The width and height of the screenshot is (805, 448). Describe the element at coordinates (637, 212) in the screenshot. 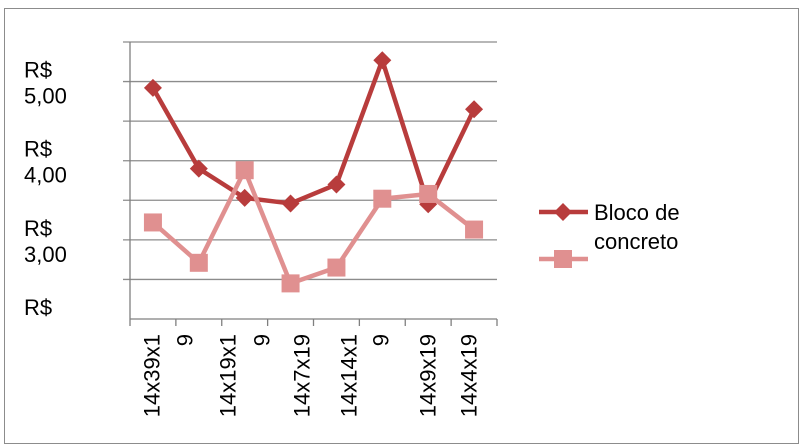

I see `legend-label: Bloco de` at that location.